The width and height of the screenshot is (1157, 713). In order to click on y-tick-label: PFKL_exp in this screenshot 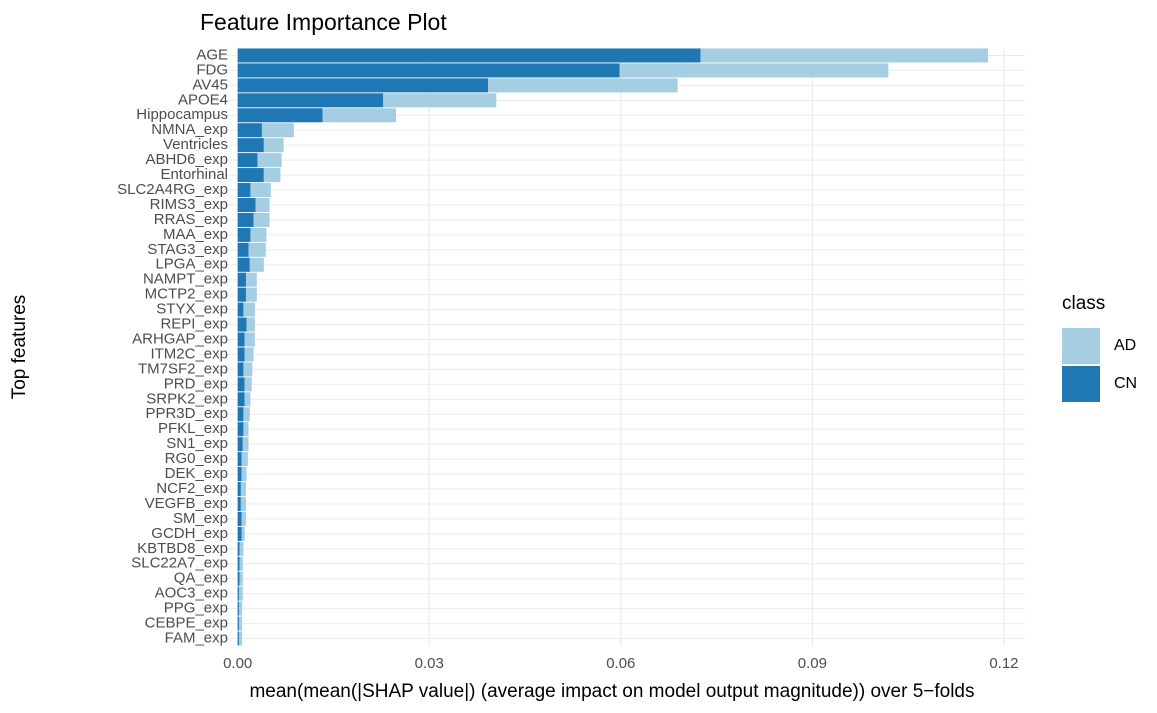, I will do `click(193, 428)`.